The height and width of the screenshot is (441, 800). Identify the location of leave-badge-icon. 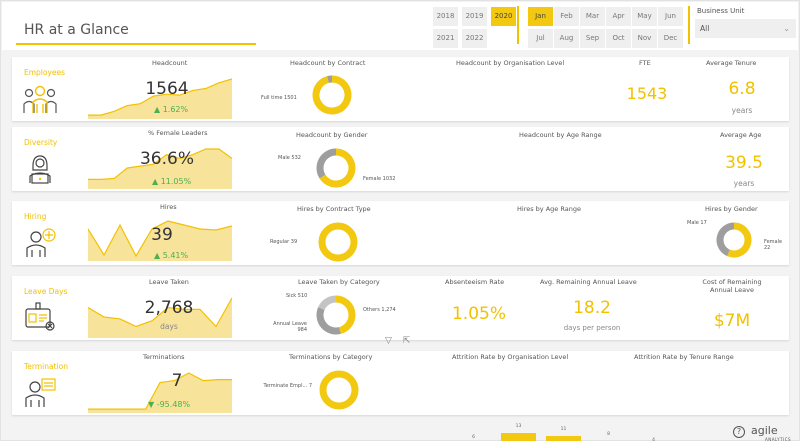
(40, 316).